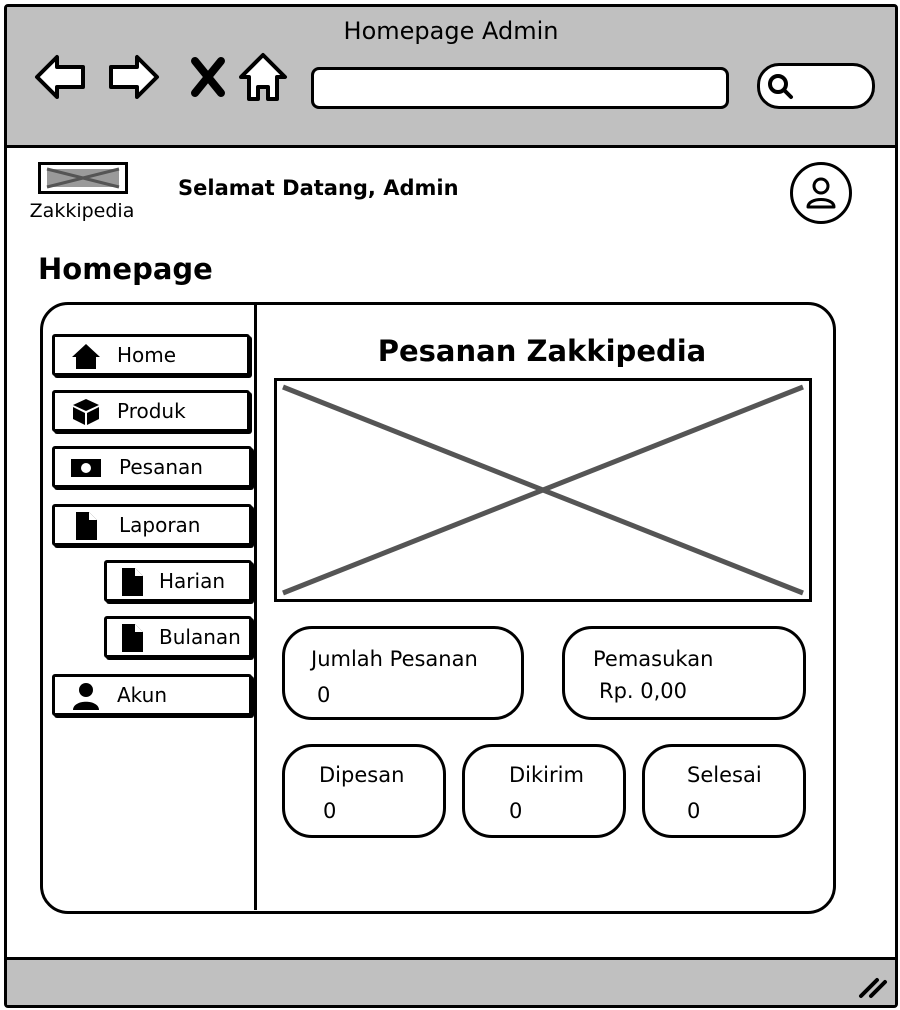 The width and height of the screenshot is (900, 1010). I want to click on stat-label: Dikirim, so click(546, 775).